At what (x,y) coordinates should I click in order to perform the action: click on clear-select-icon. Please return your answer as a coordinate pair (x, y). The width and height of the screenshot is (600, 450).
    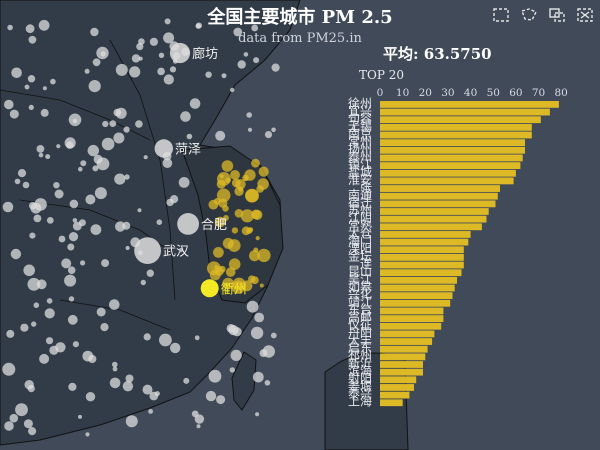
    Looking at the image, I should click on (585, 15).